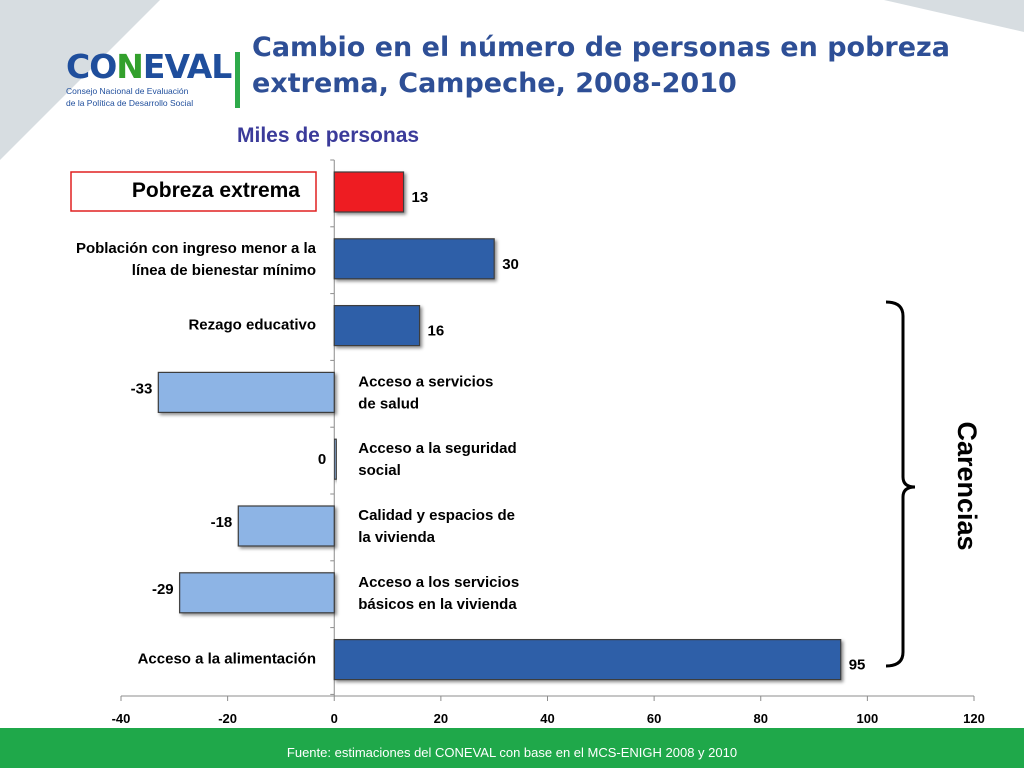 Image resolution: width=1024 pixels, height=768 pixels. What do you see at coordinates (142, 388) in the screenshot?
I see `value-label: -33` at bounding box center [142, 388].